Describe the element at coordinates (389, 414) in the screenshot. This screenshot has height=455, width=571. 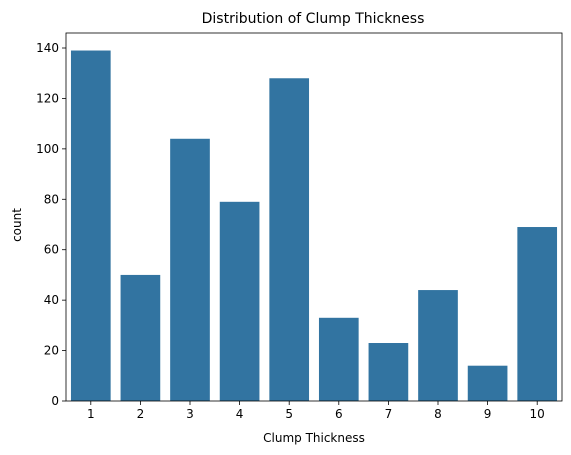
I see `x-tick-label: 7` at that location.